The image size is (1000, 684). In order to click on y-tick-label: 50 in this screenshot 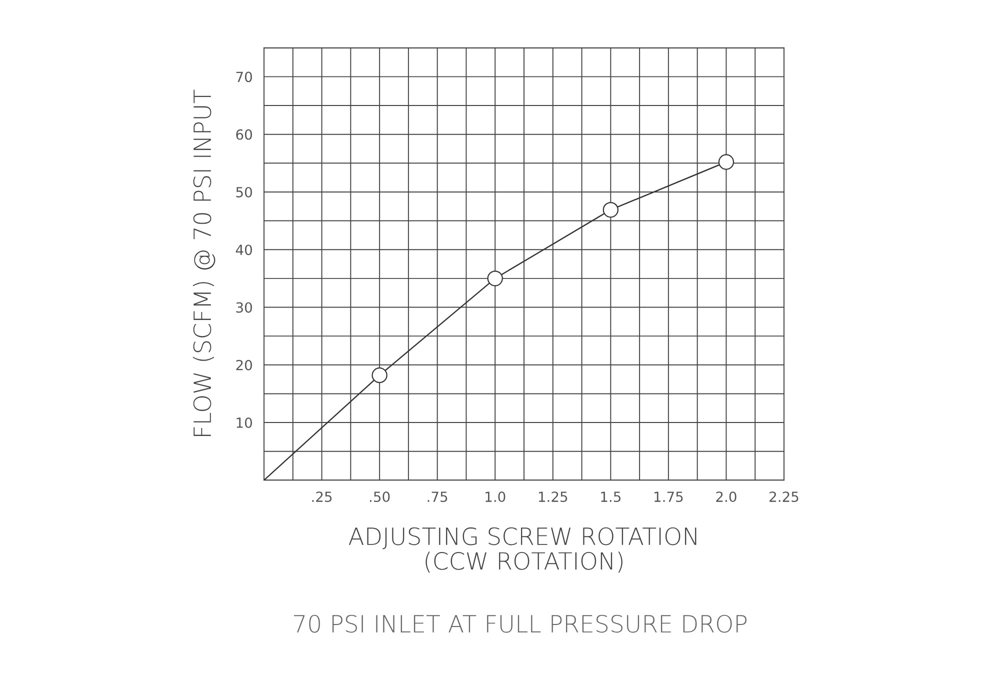, I will do `click(244, 192)`.